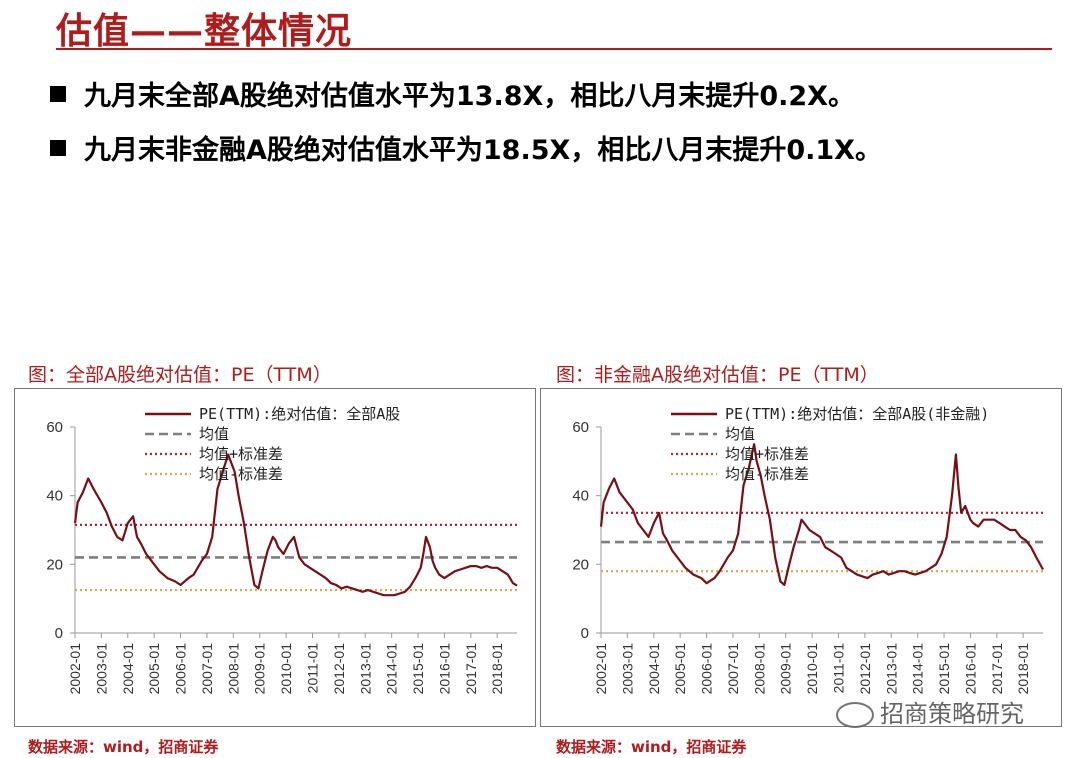 The height and width of the screenshot is (758, 1080). I want to click on bullet-item: 九月末非金融A股绝对估值水平为18.5X，相比八月末提升0.1X。, so click(466, 147).